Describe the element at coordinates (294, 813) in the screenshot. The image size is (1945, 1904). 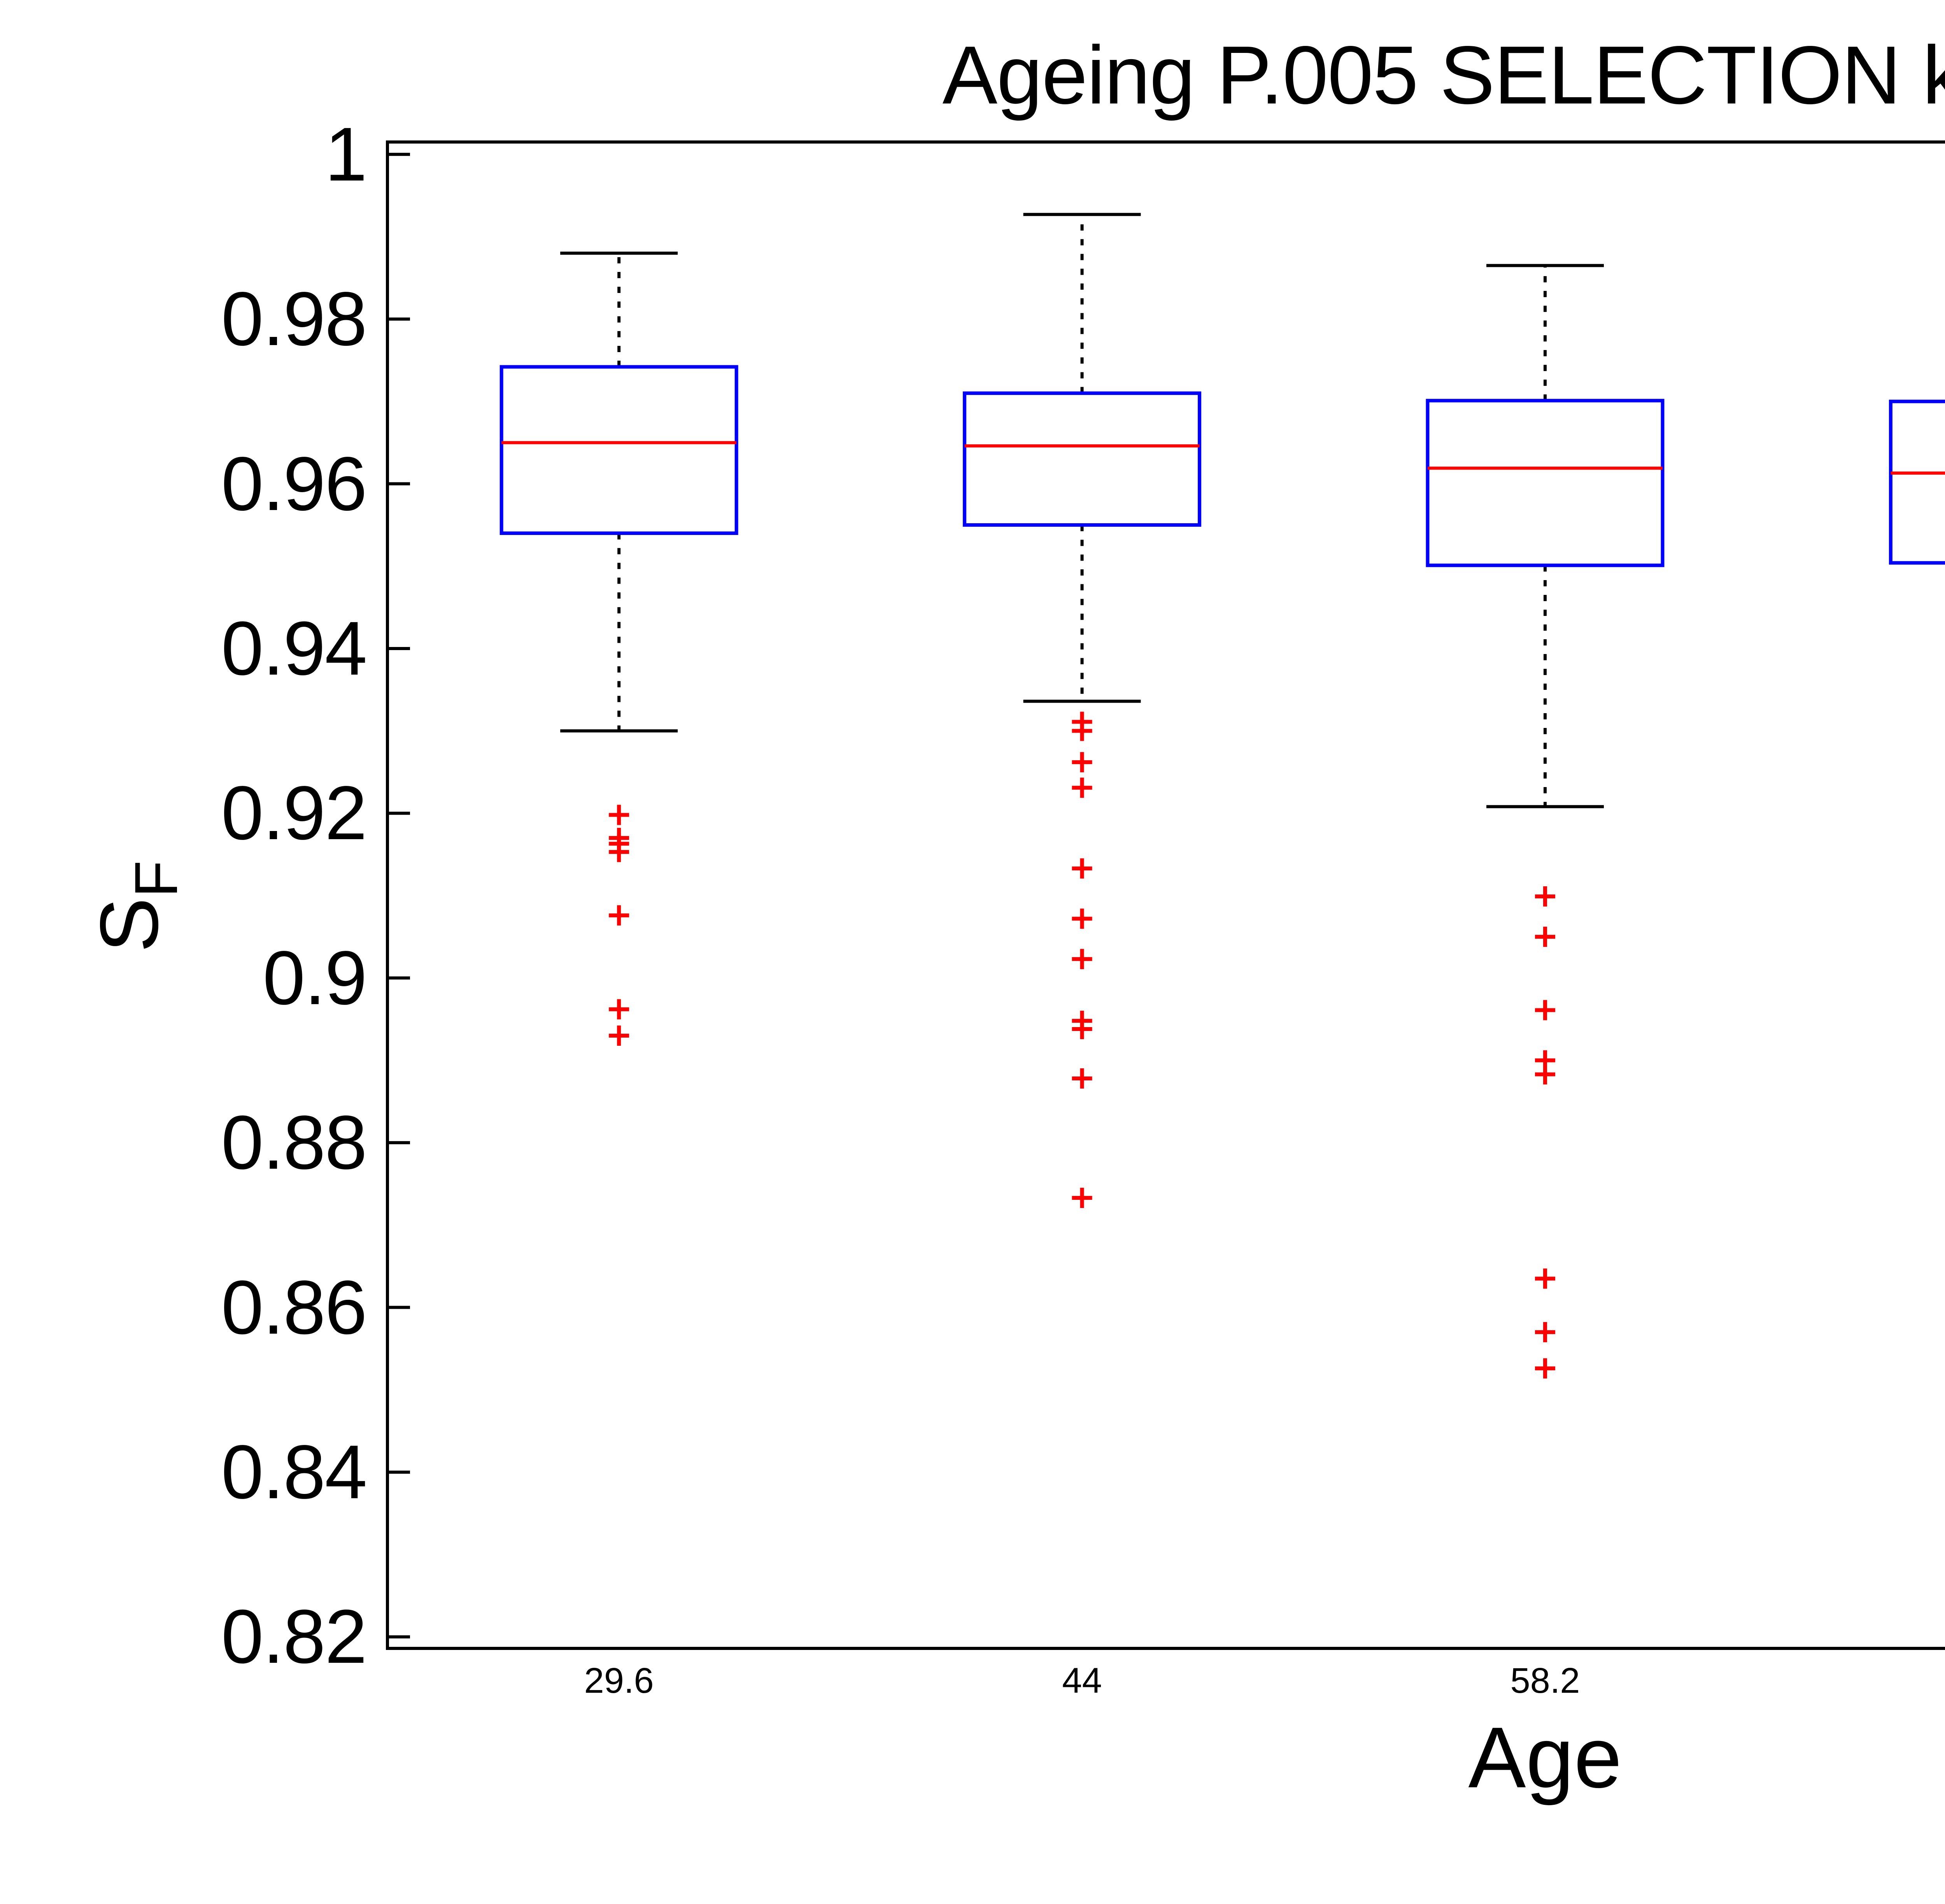
I see `y-tick-label: 0.92` at that location.